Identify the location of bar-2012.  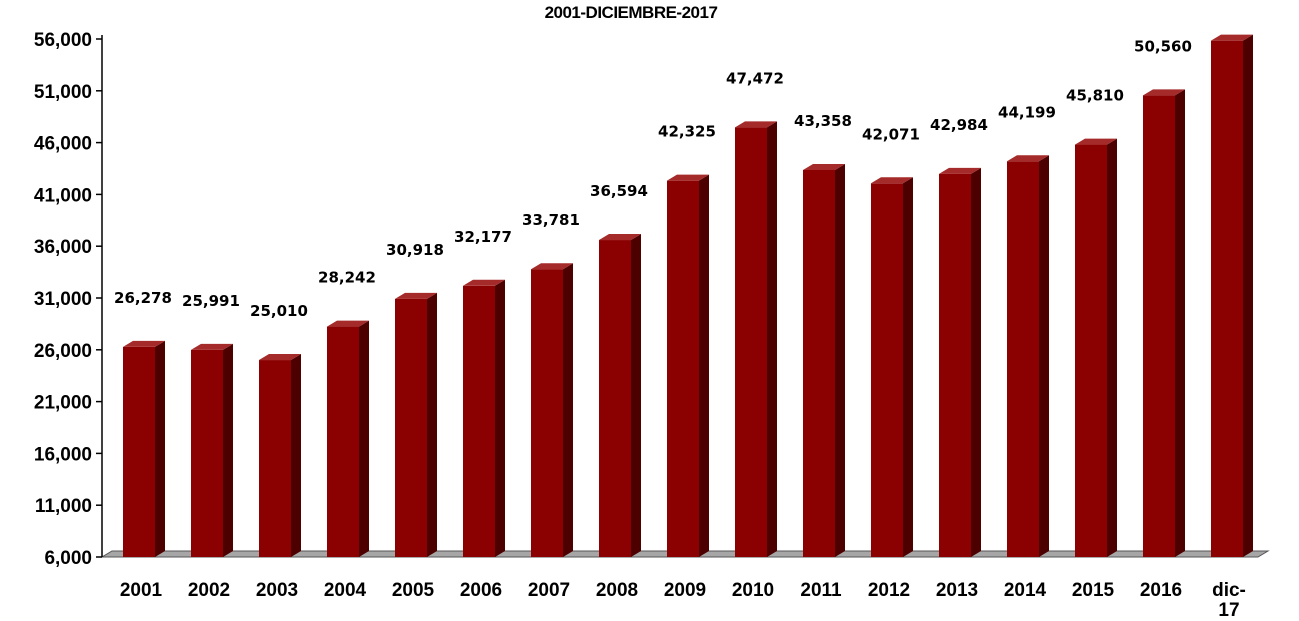
(892, 367).